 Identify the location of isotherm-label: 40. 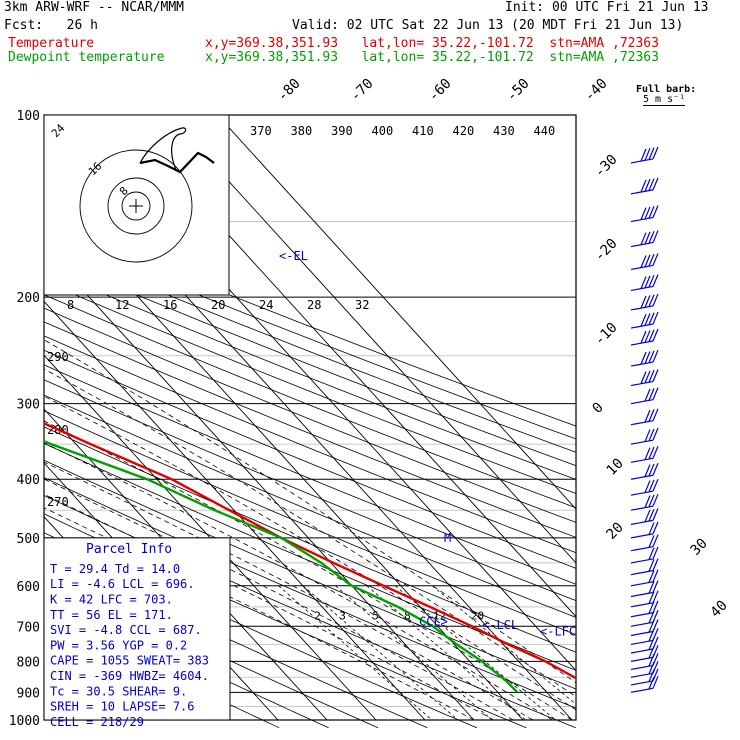
(719, 609).